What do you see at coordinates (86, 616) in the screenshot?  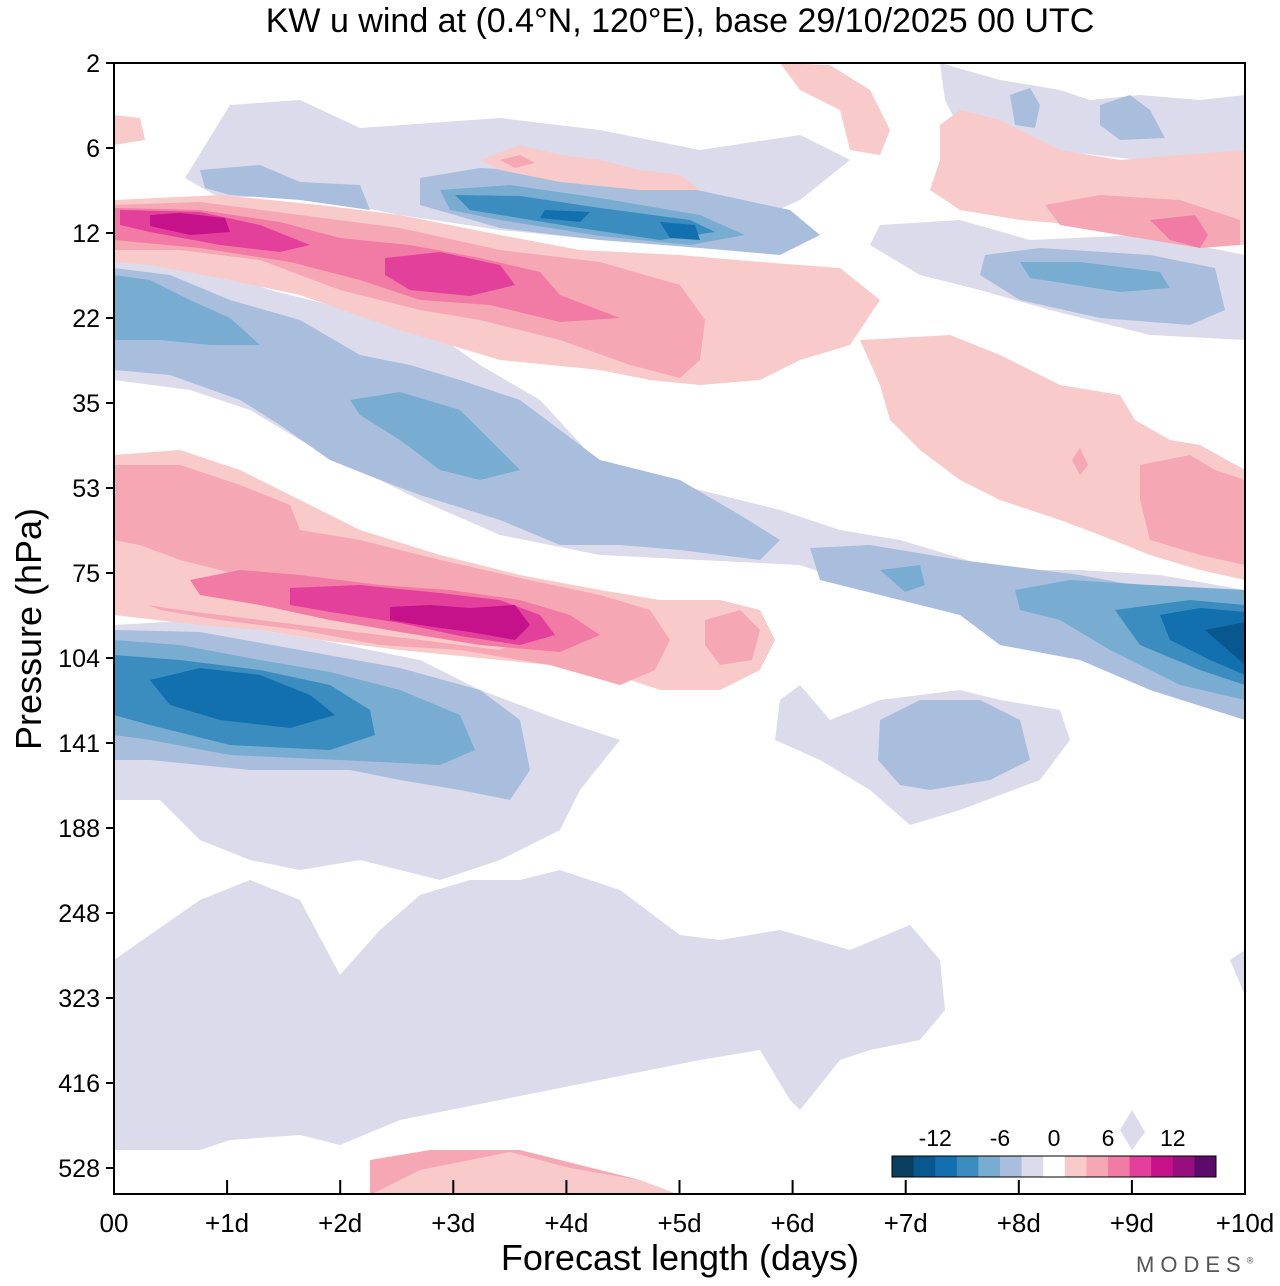 I see `y-axis: 2 6 12 22 35 53 75 104 141 188 248 323 416 528` at bounding box center [86, 616].